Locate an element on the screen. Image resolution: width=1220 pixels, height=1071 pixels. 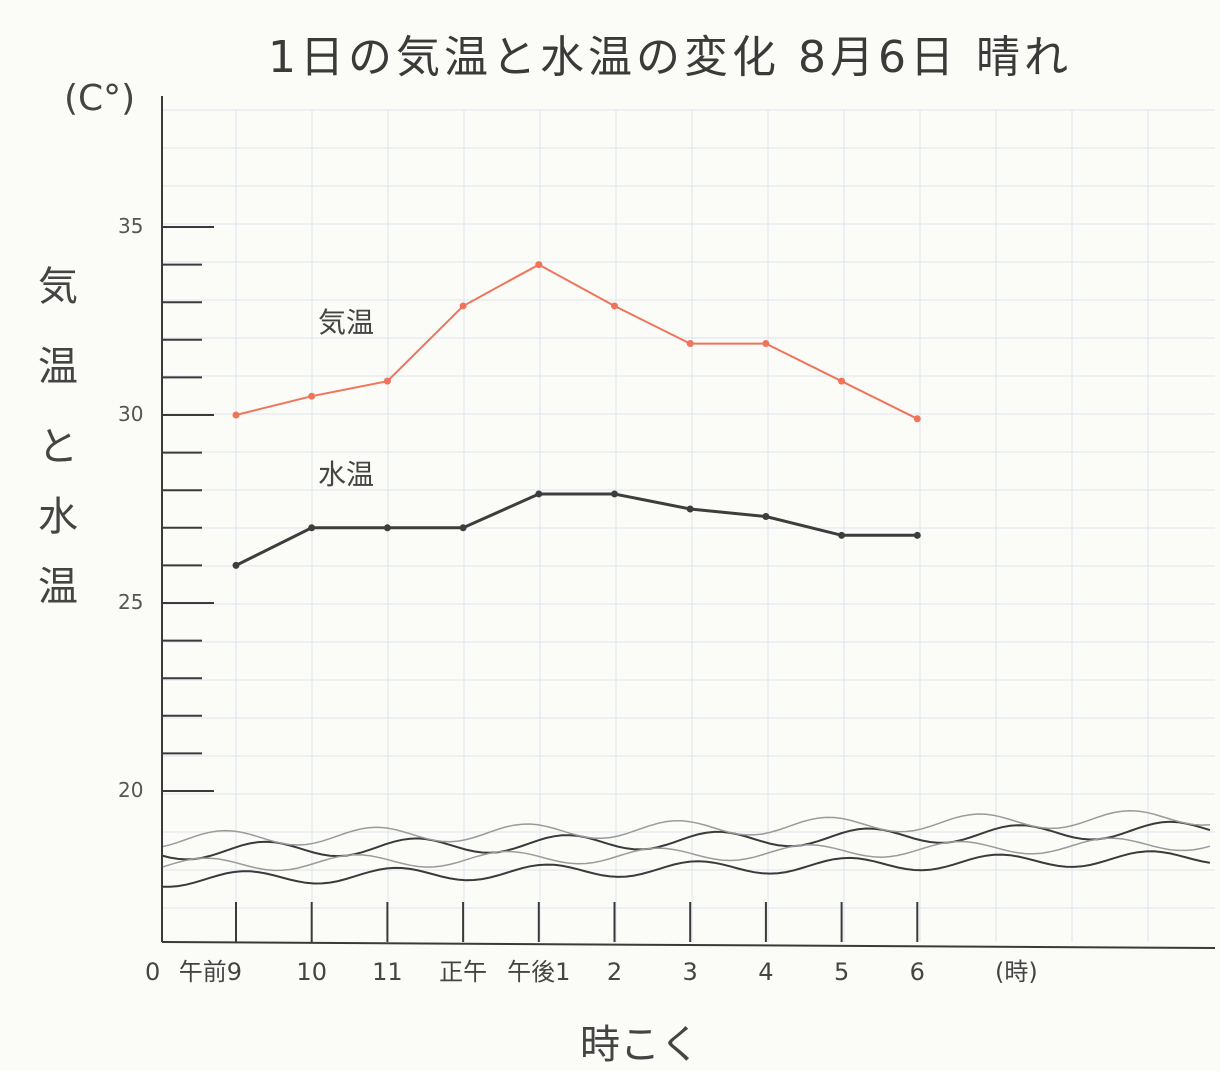
x-unit-label: (時) is located at coordinates (1016, 972).